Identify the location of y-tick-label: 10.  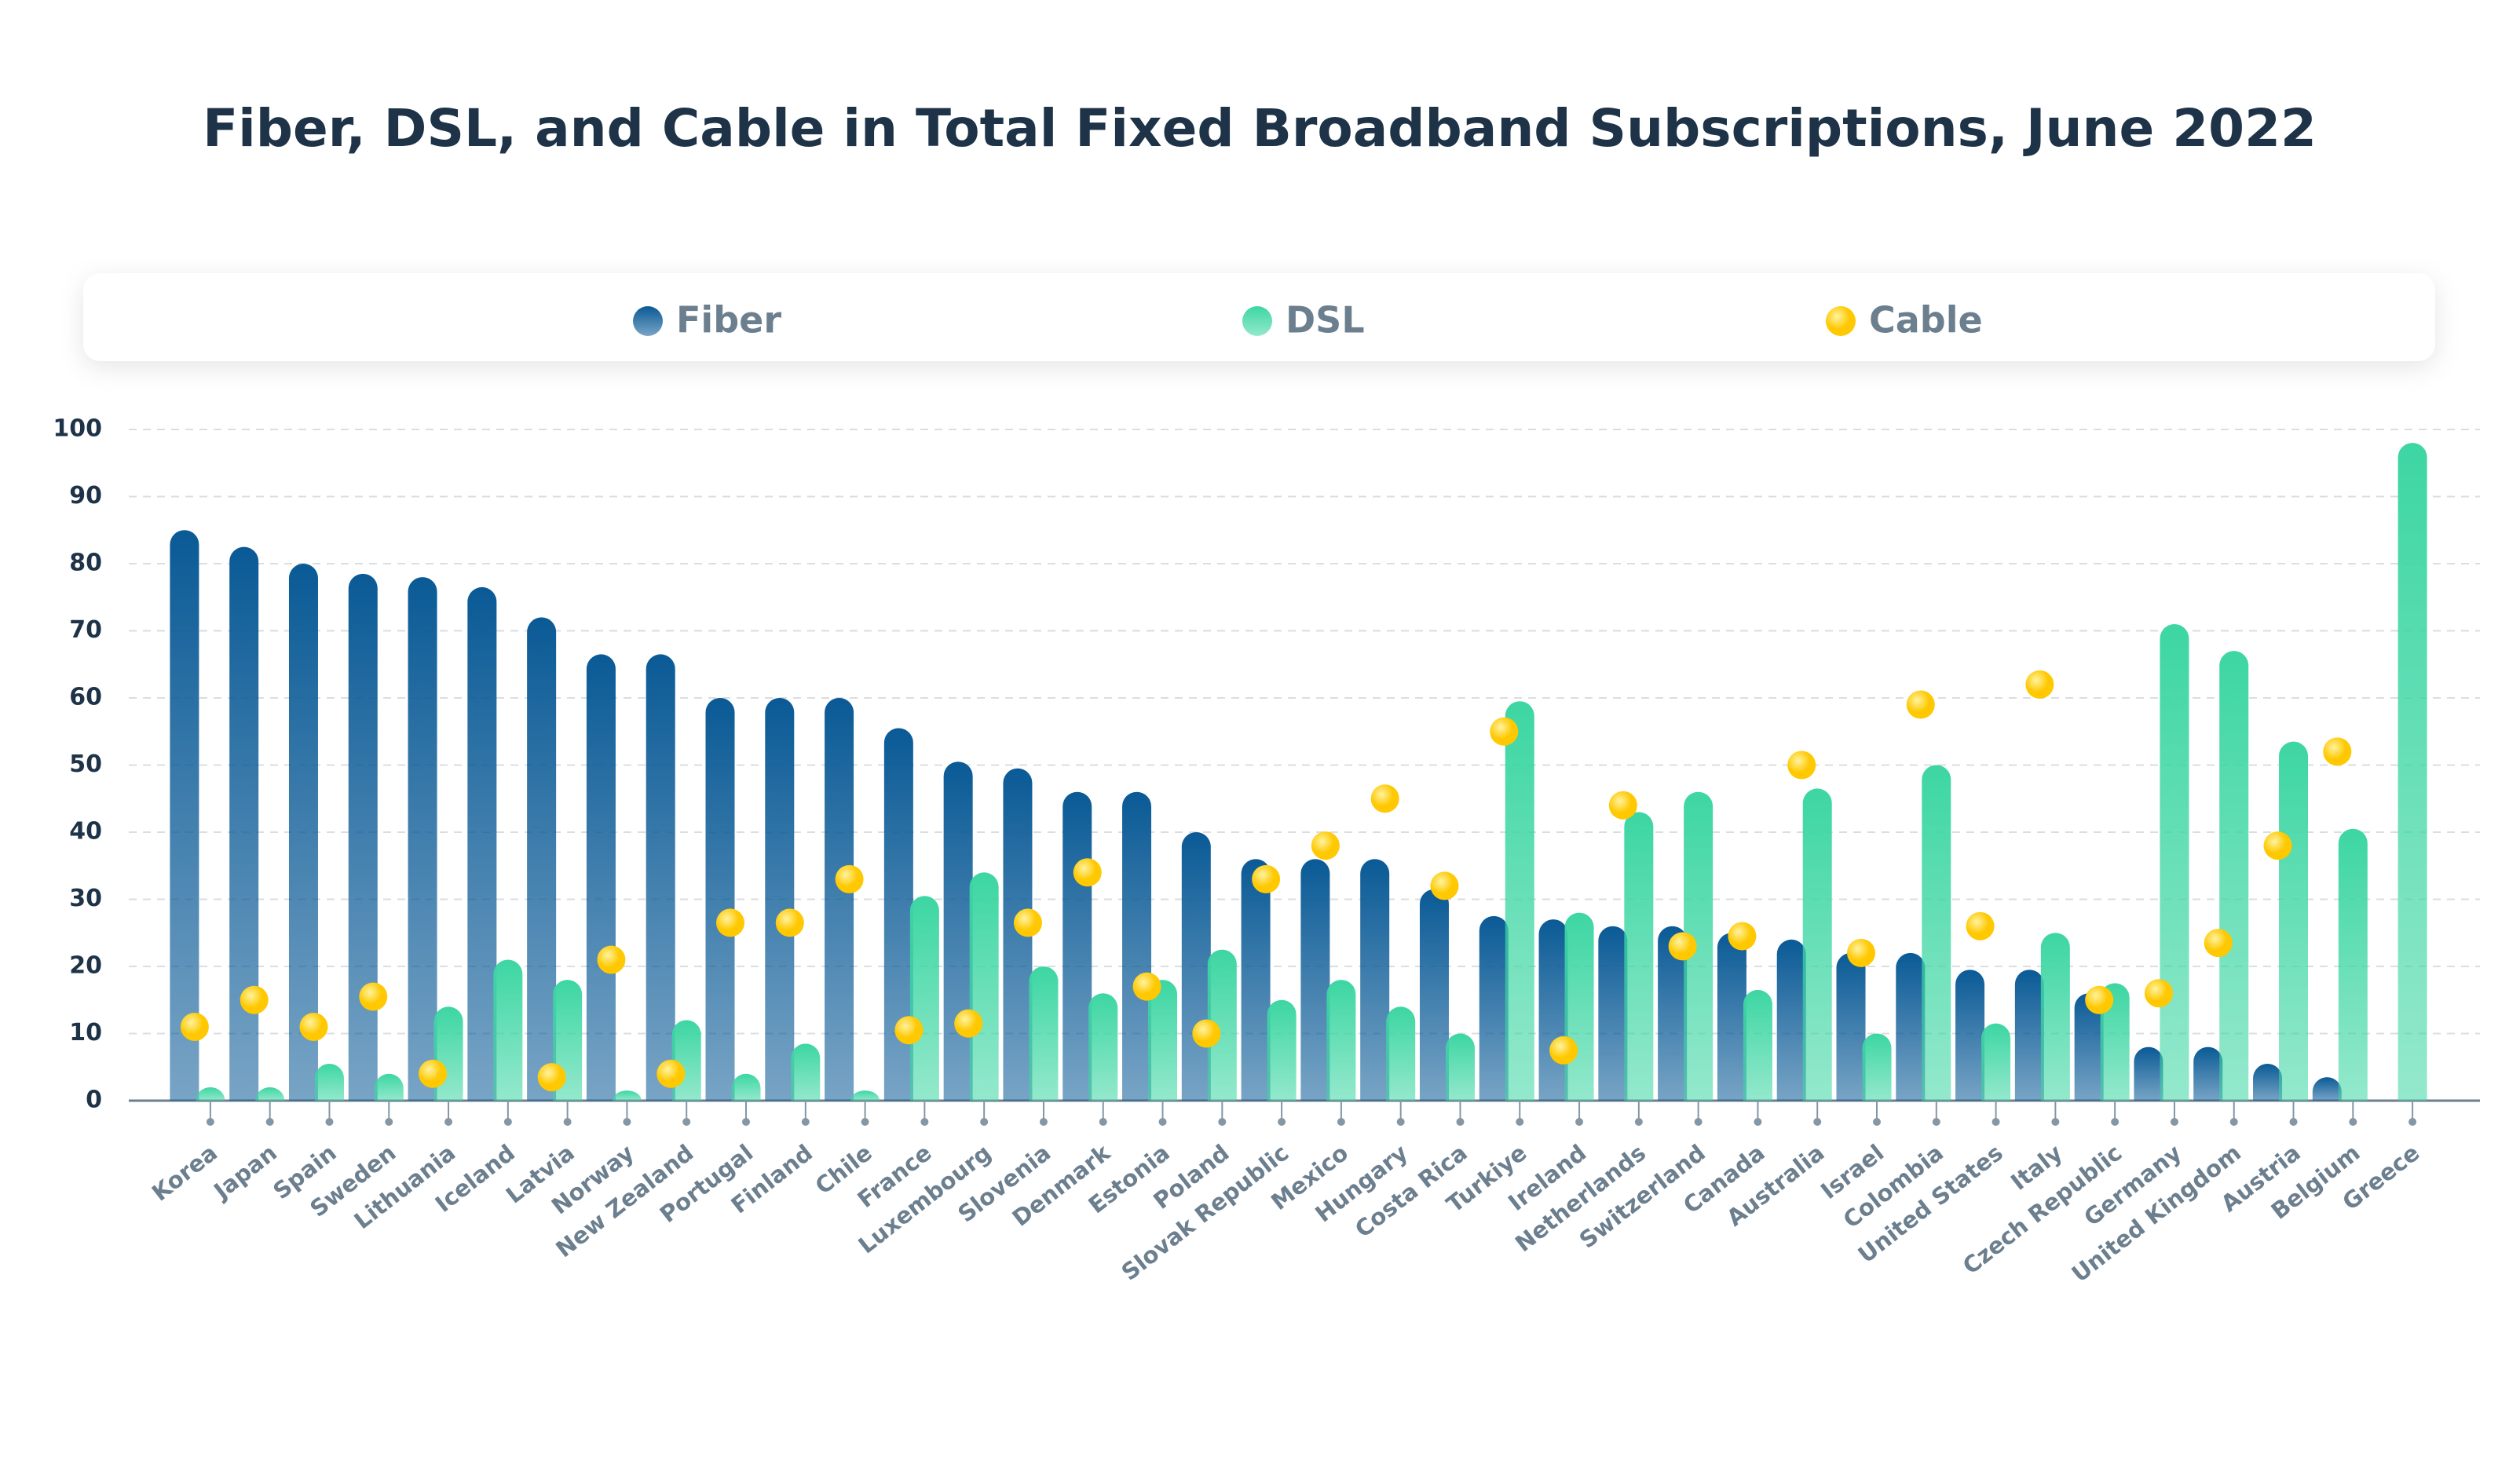
(85, 1032).